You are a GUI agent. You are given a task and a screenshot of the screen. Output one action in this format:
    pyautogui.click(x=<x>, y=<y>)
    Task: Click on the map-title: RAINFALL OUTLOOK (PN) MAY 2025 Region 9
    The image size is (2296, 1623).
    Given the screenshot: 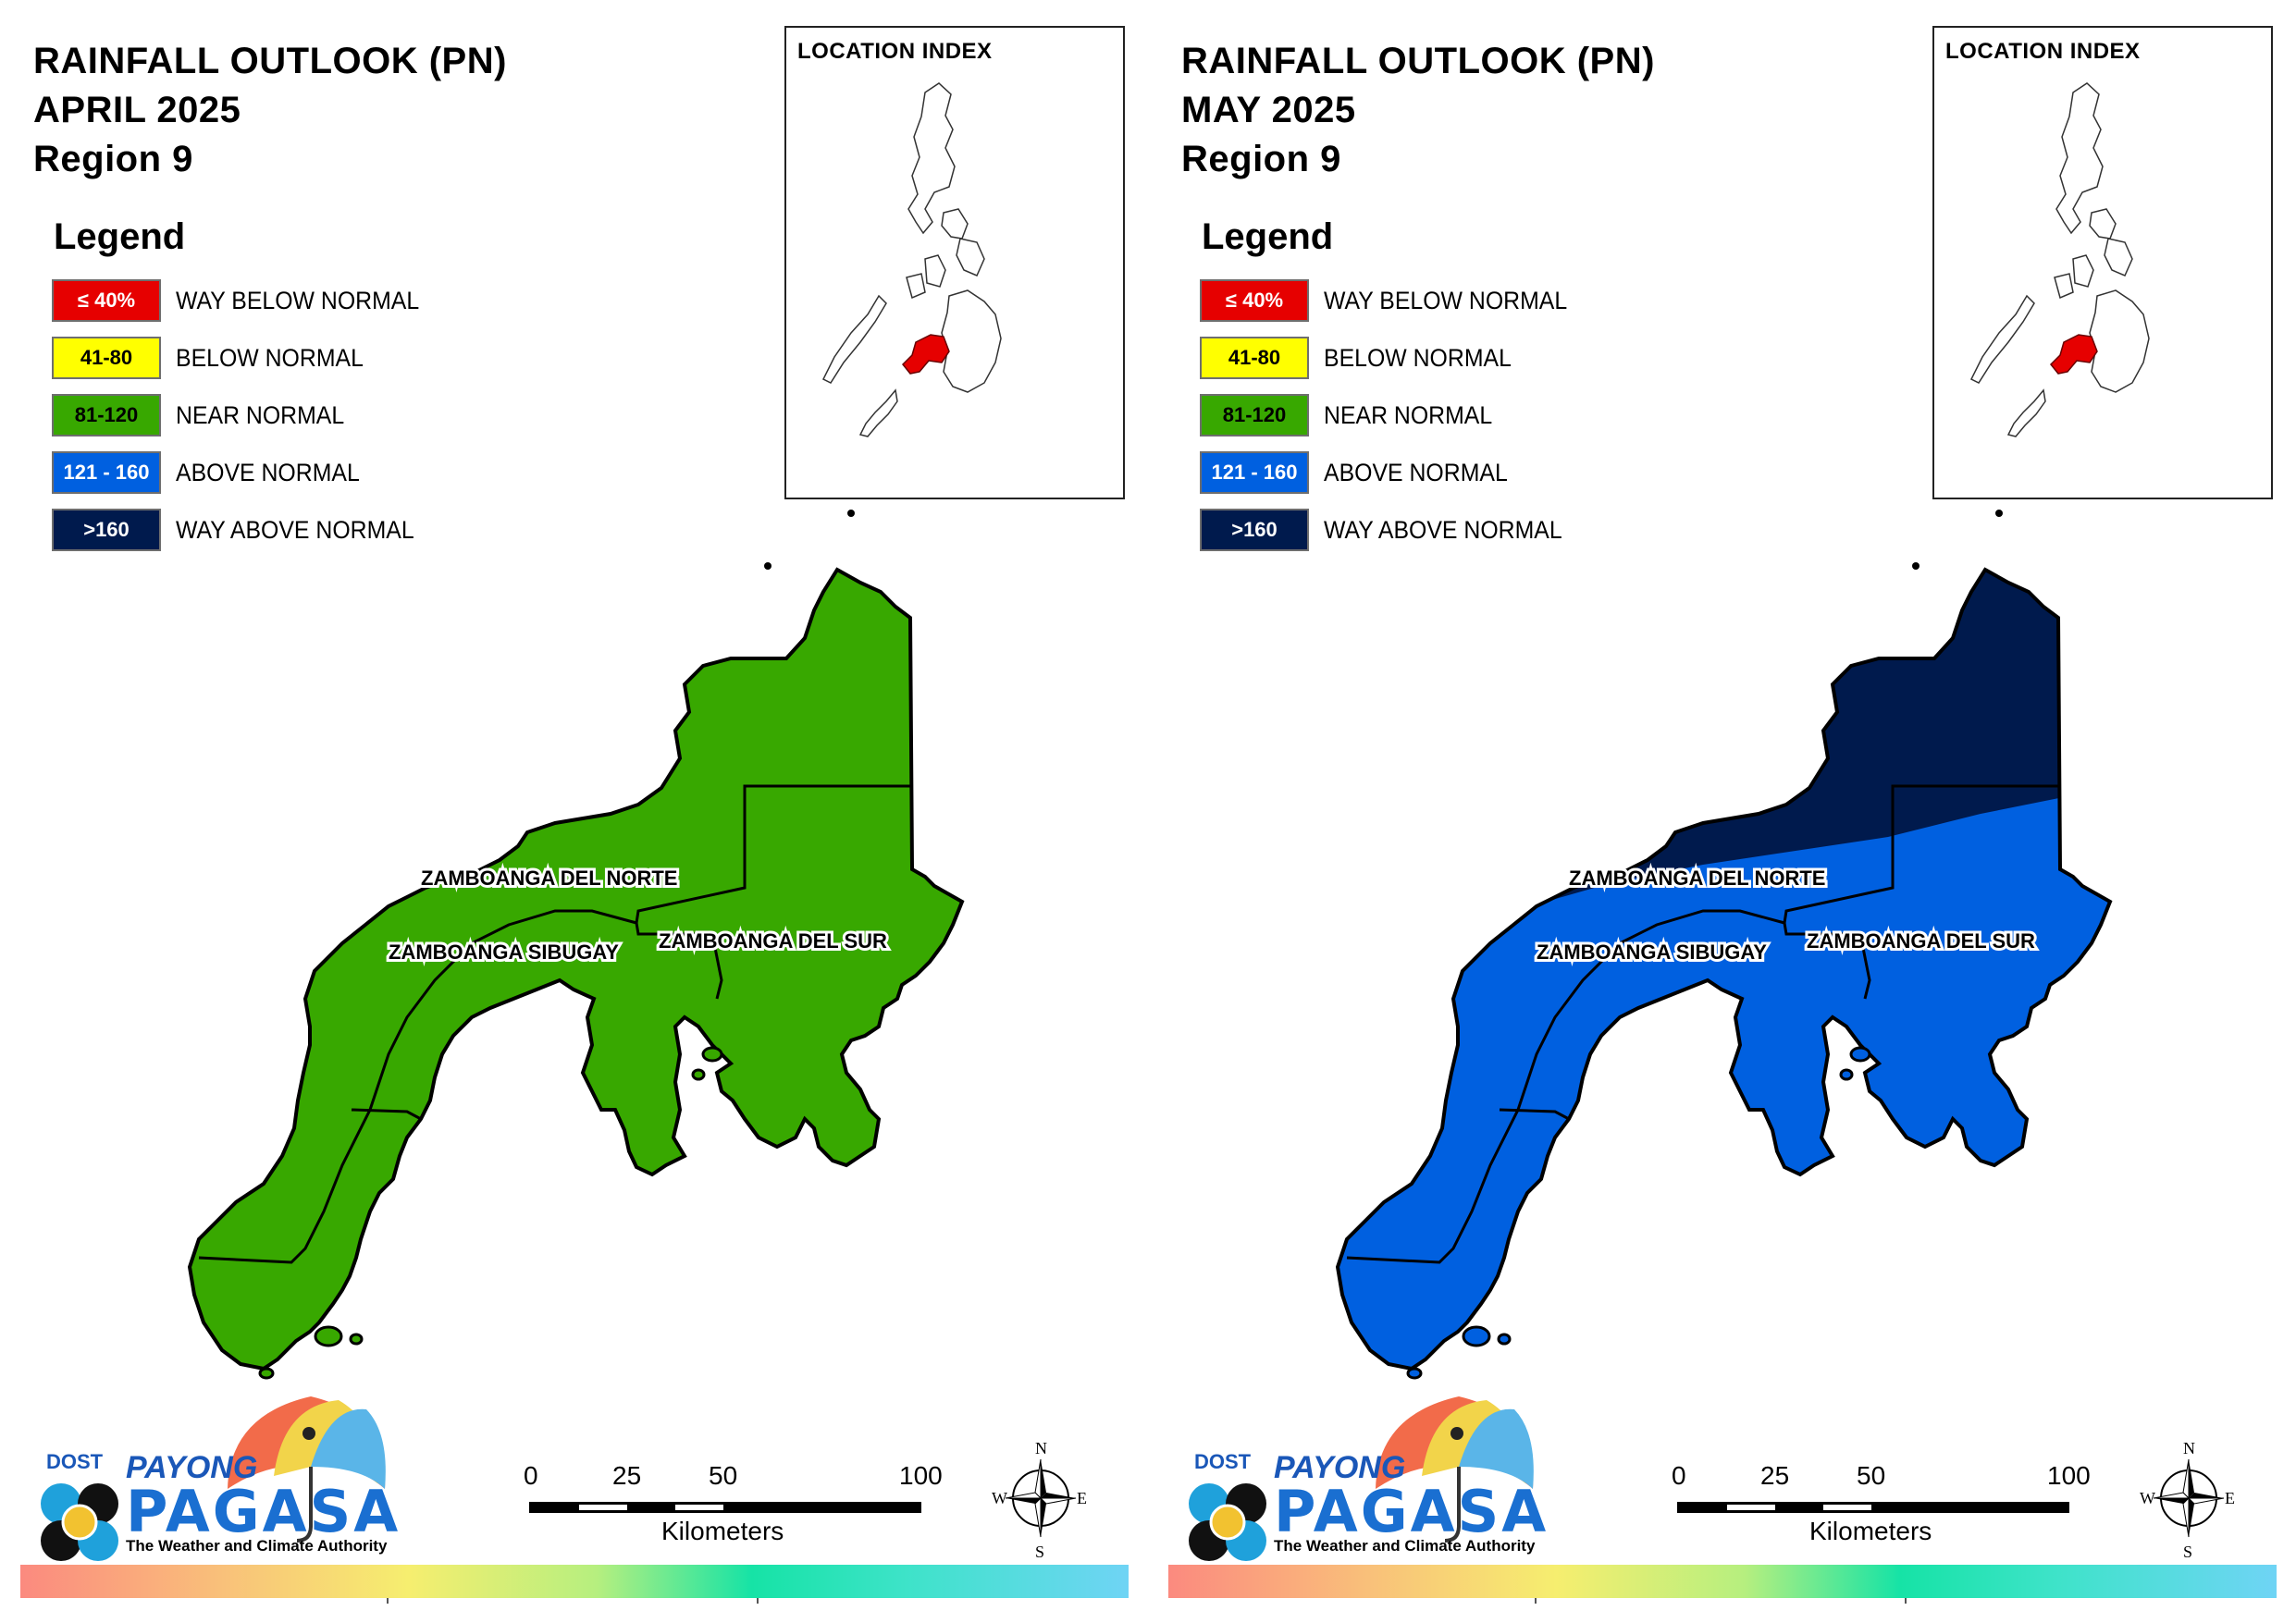 What is the action you would take?
    pyautogui.click(x=1418, y=110)
    